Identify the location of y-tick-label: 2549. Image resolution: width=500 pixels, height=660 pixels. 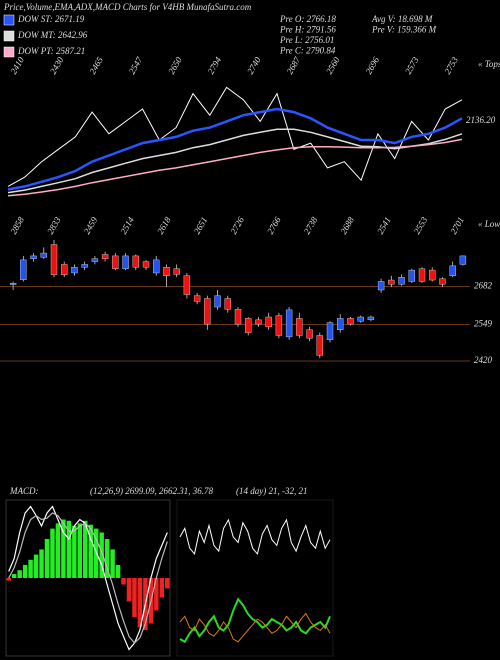
(483, 323).